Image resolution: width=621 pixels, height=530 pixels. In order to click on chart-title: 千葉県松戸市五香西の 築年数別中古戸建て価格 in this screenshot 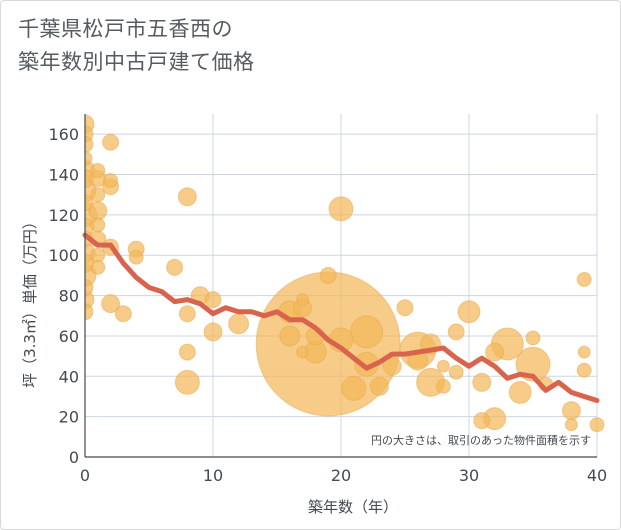, I will do `click(136, 46)`.